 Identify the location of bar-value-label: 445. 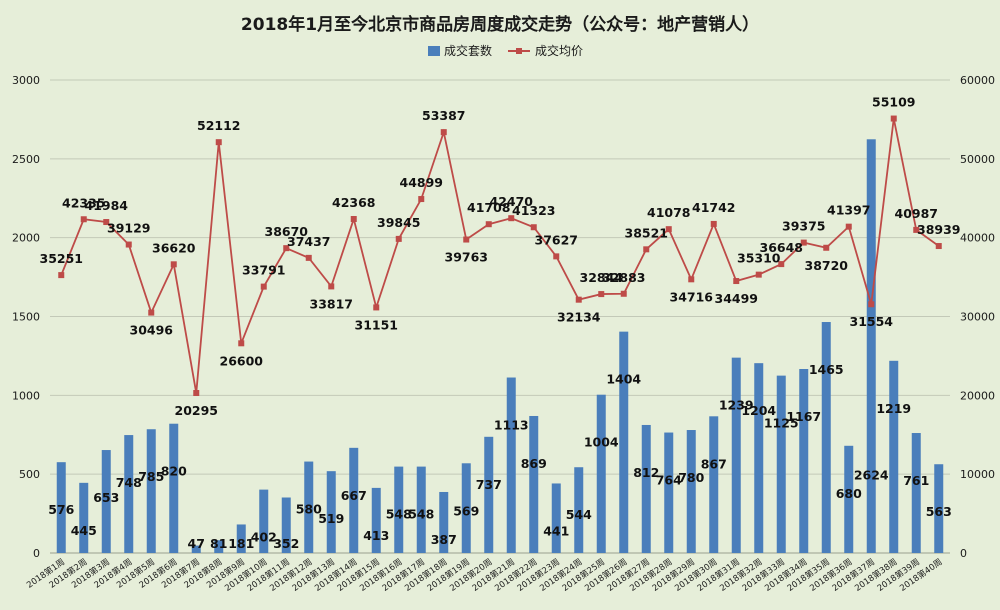
(84, 530).